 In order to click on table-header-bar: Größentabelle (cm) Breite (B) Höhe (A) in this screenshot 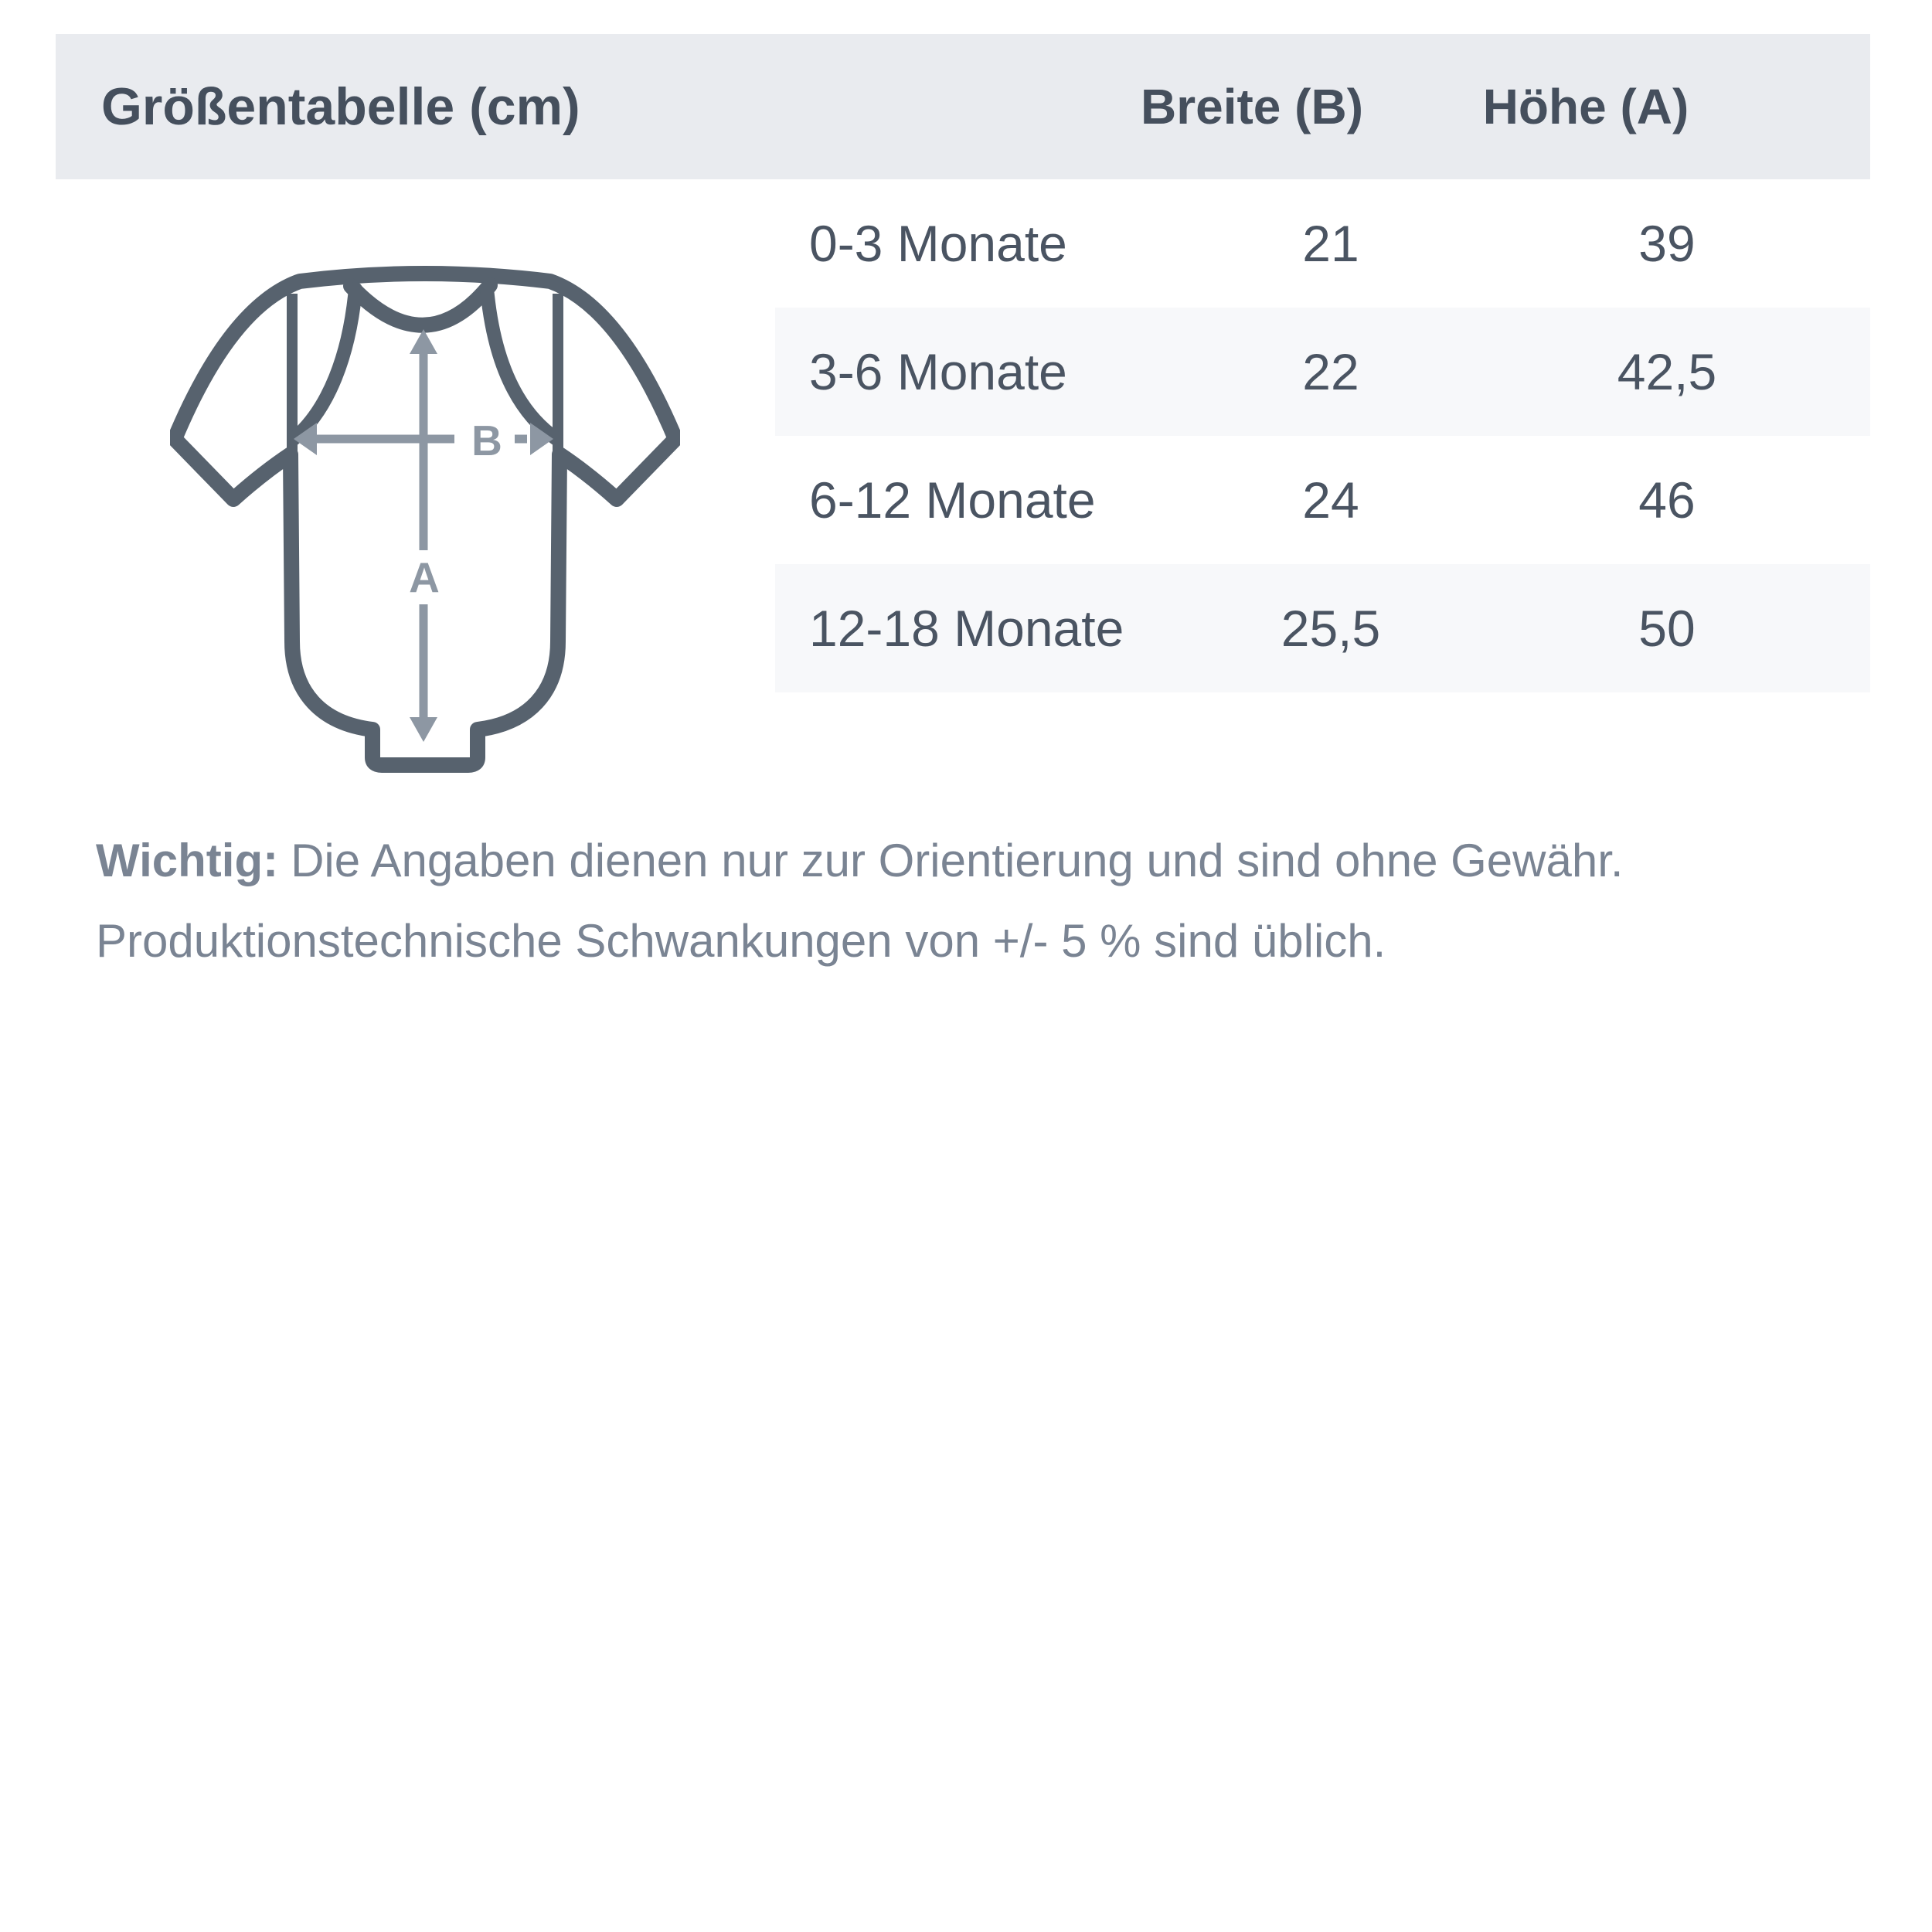, I will do `click(963, 106)`.